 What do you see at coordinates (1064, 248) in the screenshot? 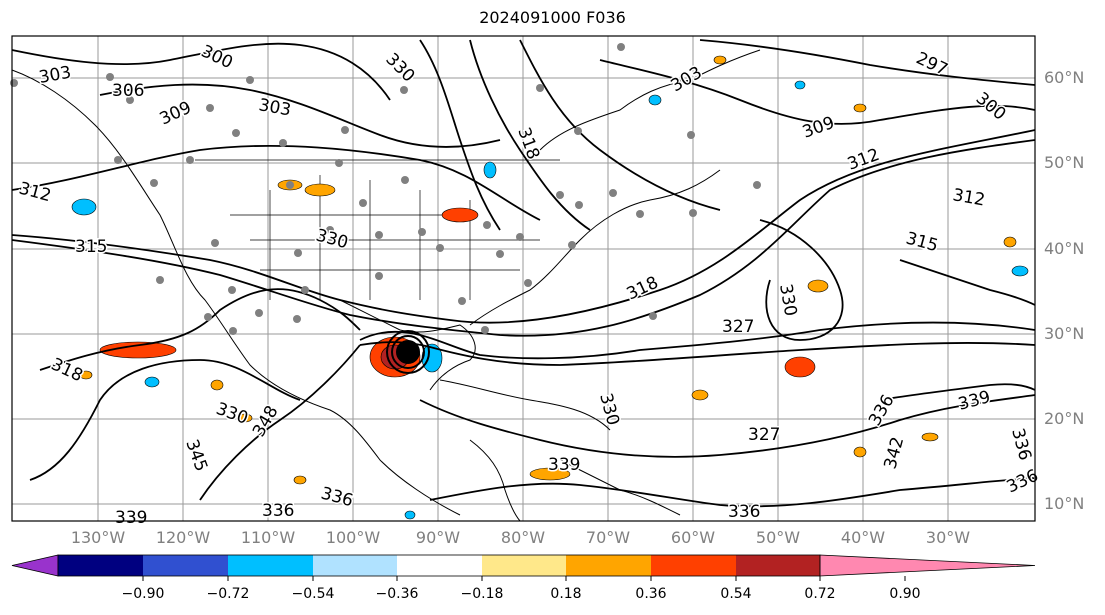
I see `lat-label: 40°N` at bounding box center [1064, 248].